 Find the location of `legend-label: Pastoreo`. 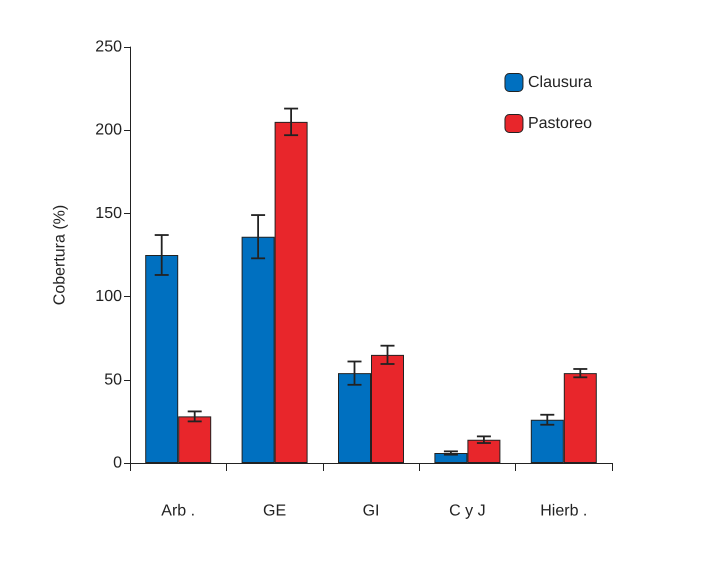

legend-label: Pastoreo is located at coordinates (560, 123).